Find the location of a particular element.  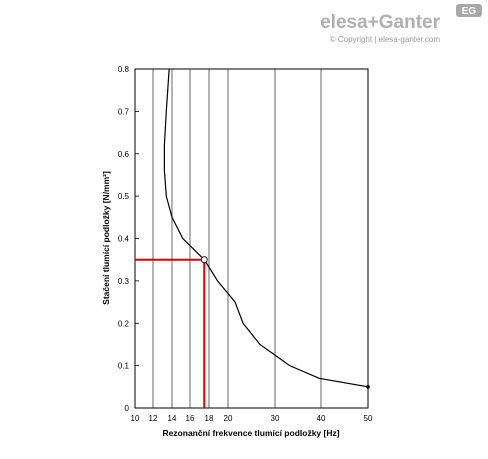

y-tick-label: 0.7 is located at coordinates (124, 111).